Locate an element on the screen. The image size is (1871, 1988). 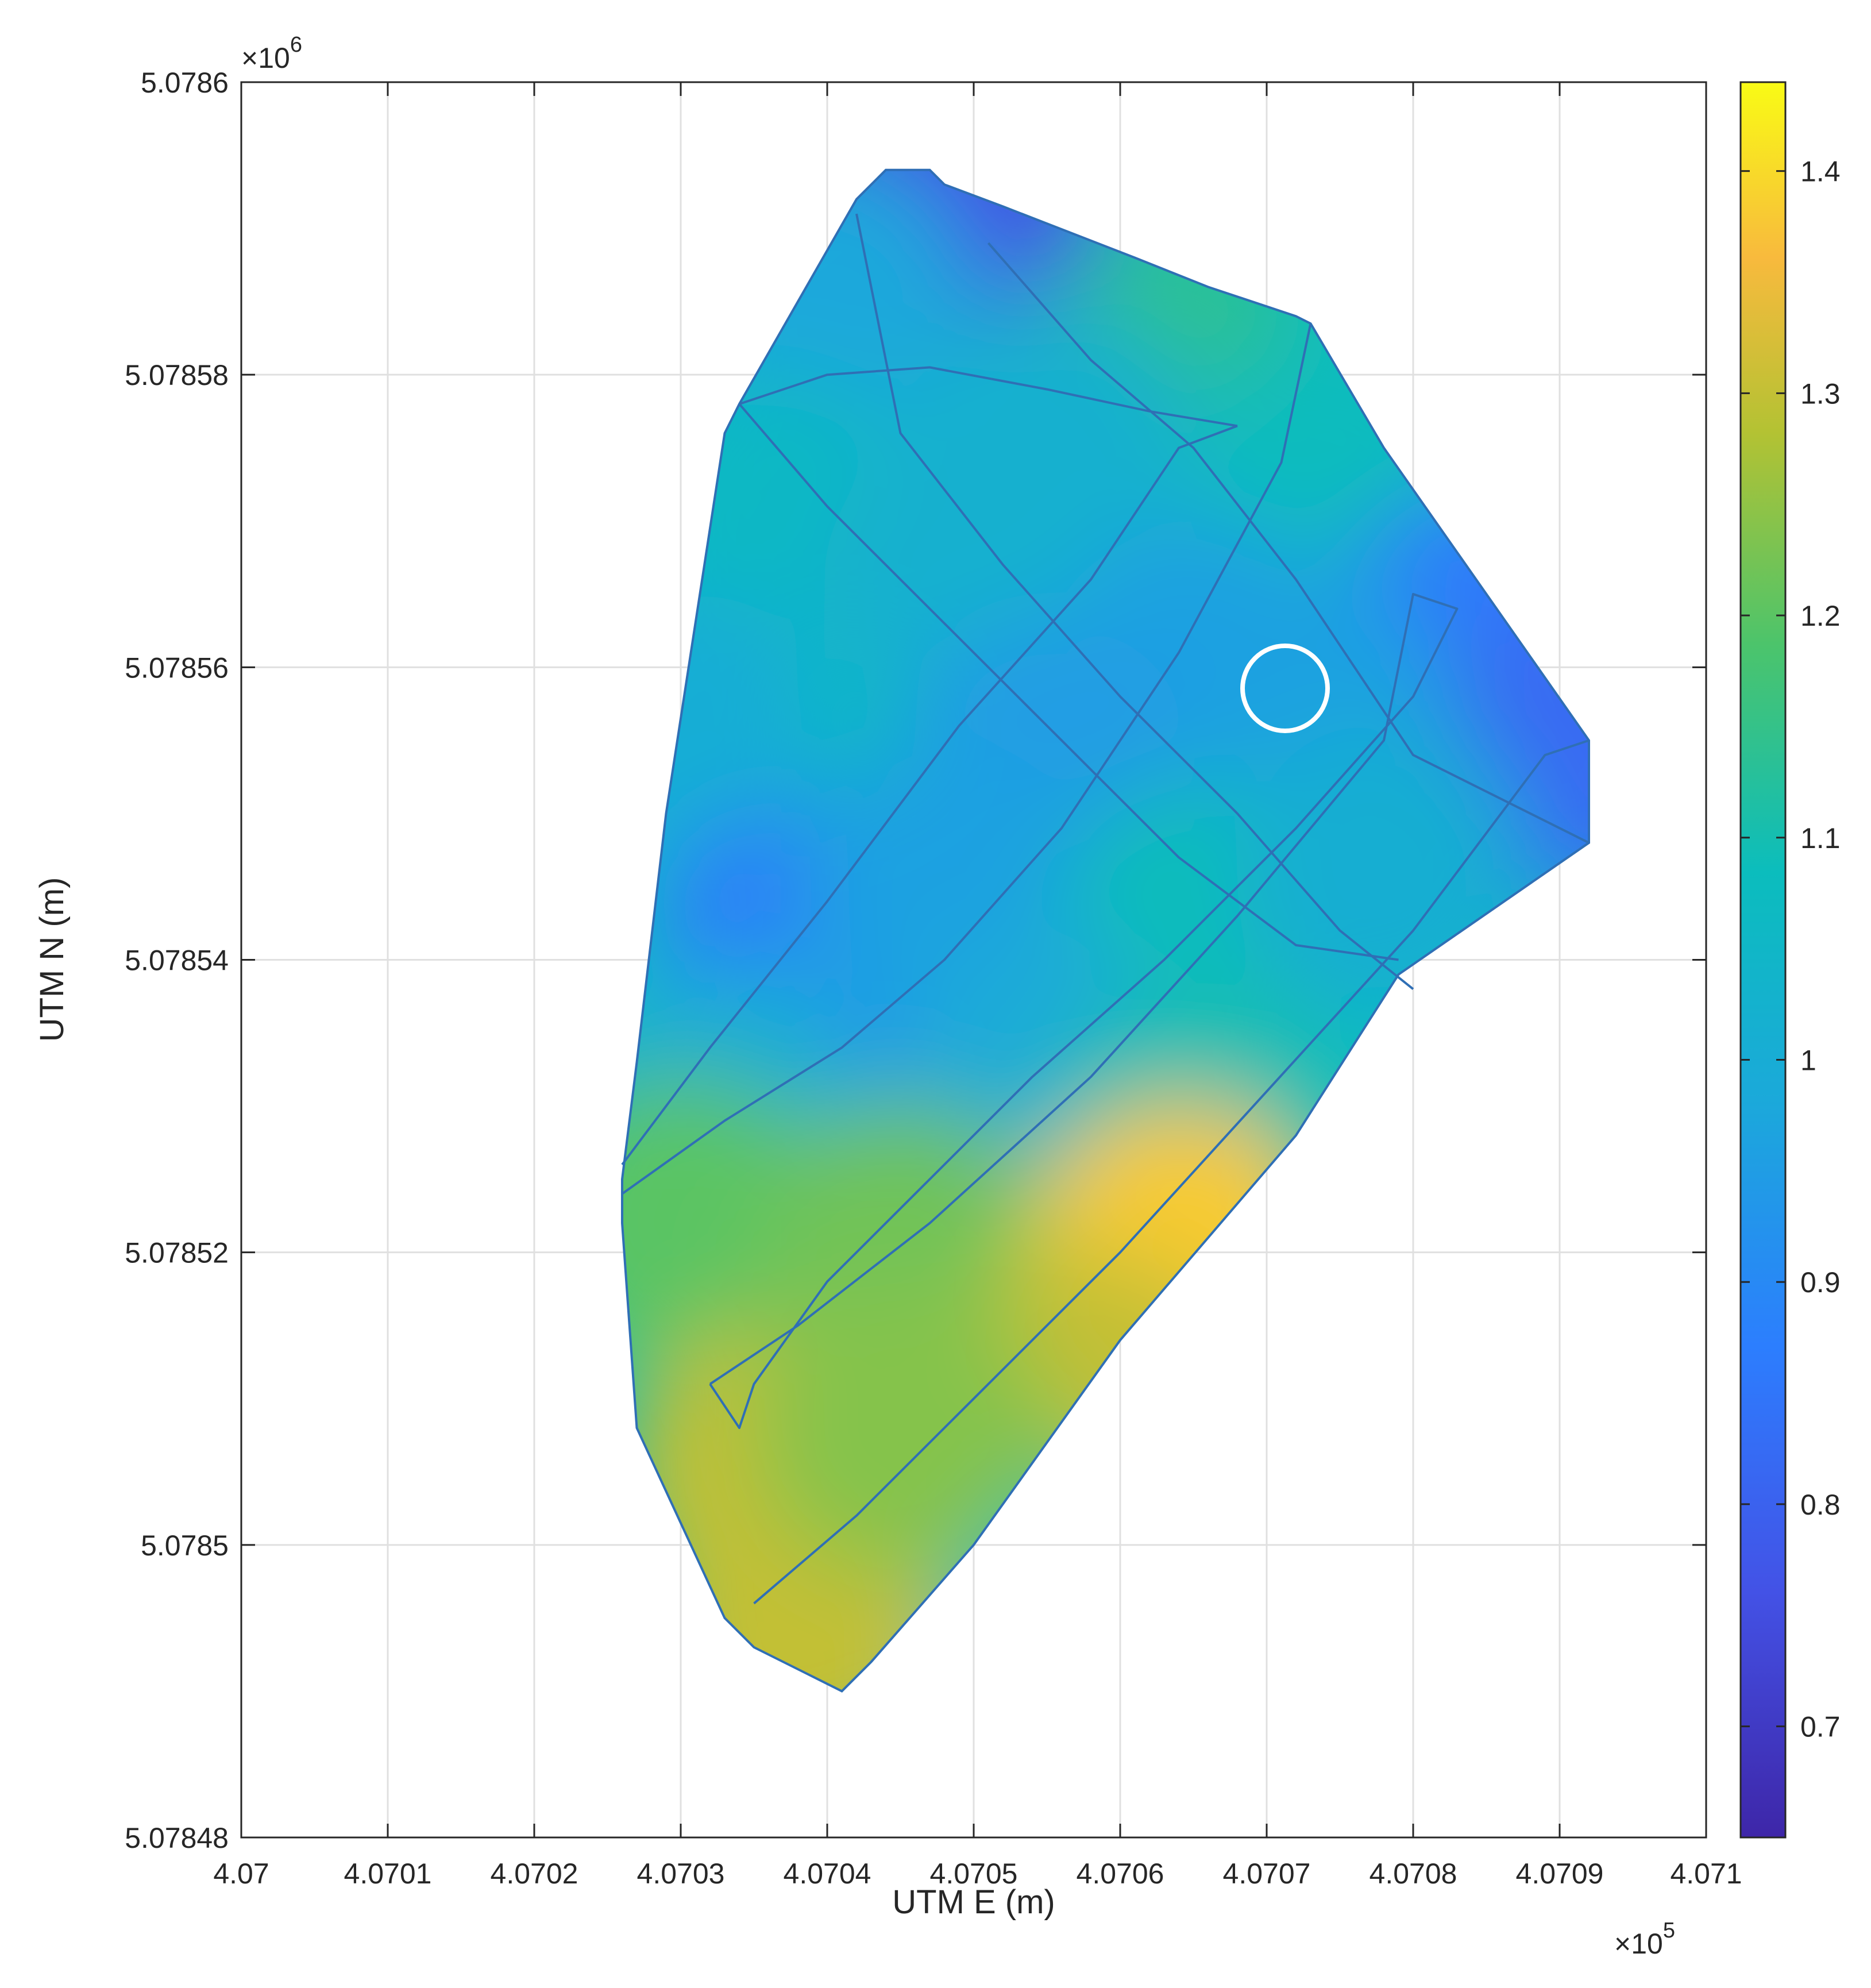
y-exponent-label: ×10⁶ is located at coordinates (271, 53).